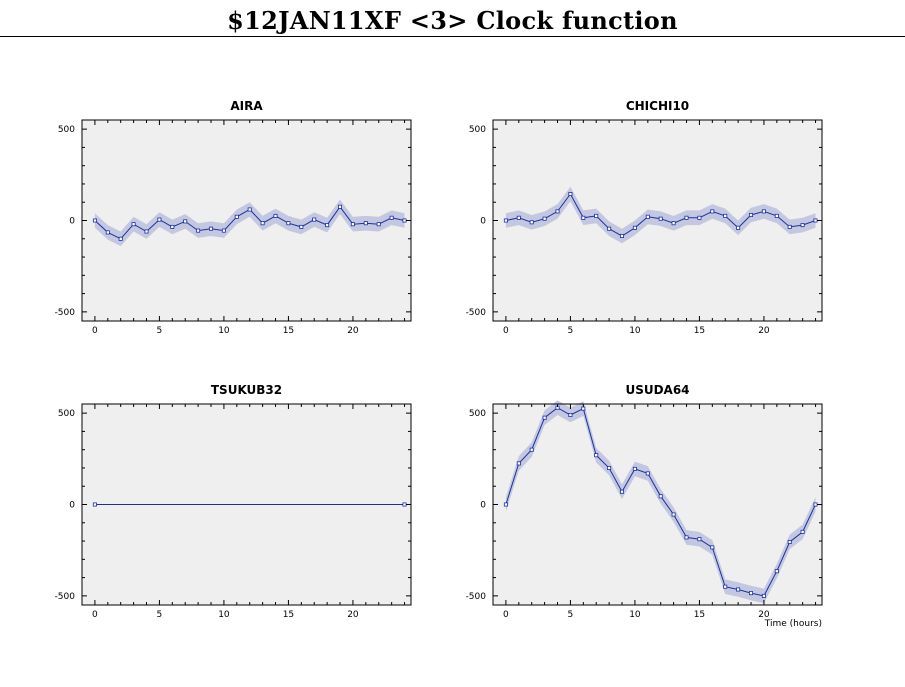 This screenshot has width=905, height=687. Describe the element at coordinates (657, 390) in the screenshot. I see `chart-title: USUDA64` at that location.